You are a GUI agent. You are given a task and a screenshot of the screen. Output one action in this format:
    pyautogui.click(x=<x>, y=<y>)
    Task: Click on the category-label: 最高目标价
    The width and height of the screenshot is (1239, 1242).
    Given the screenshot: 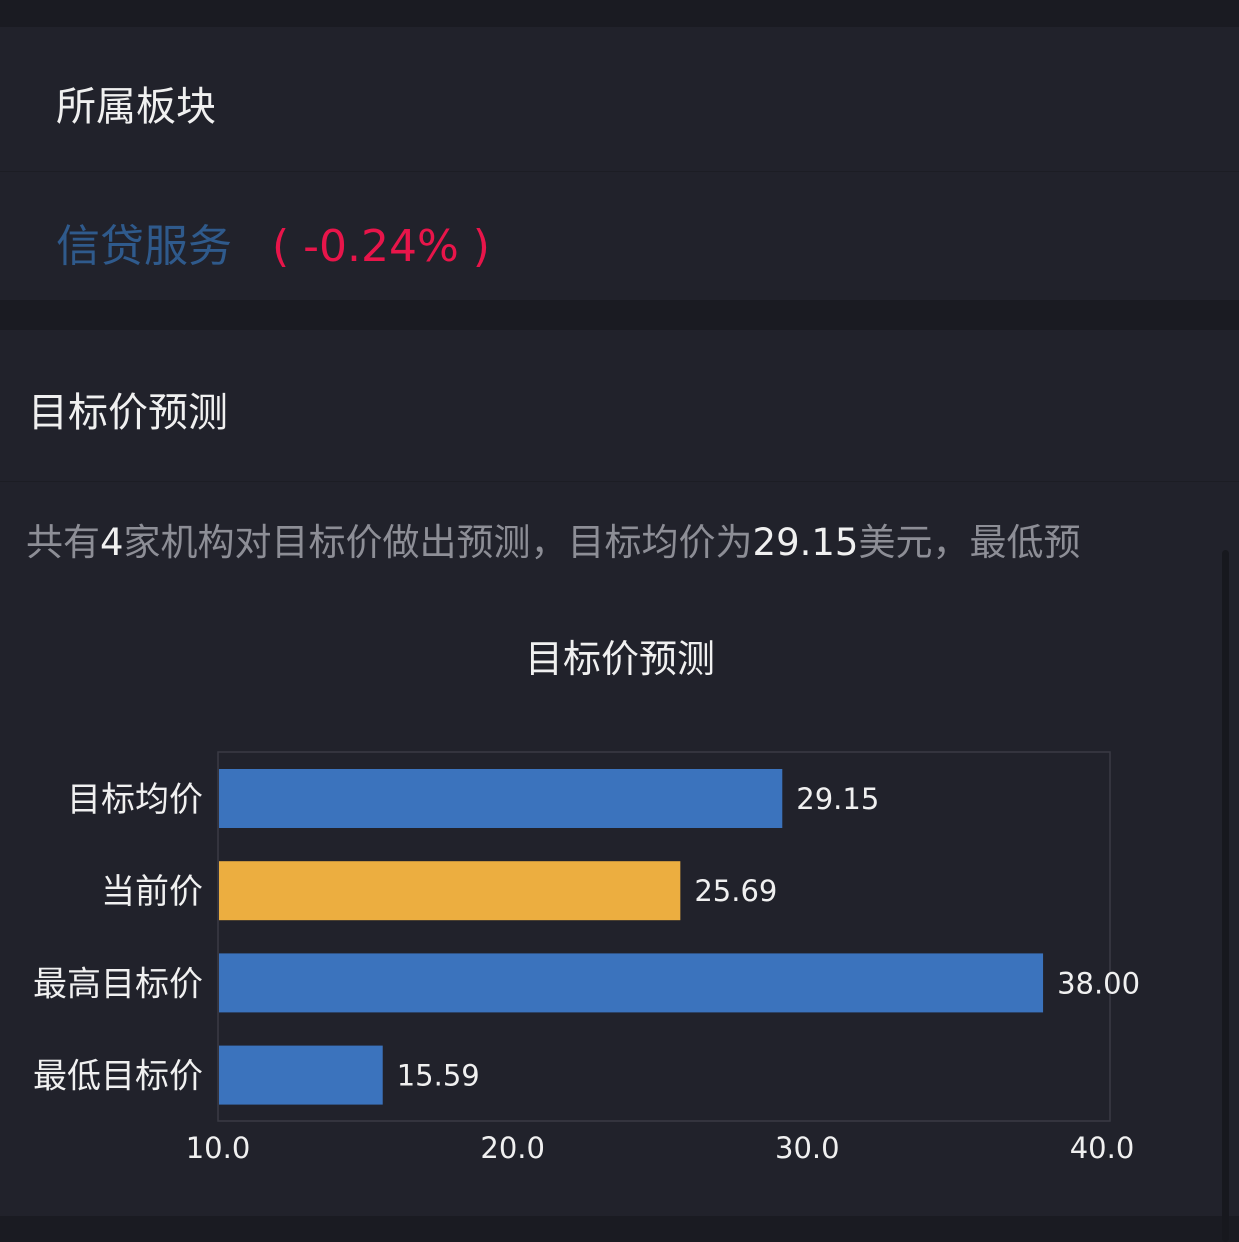 What is the action you would take?
    pyautogui.click(x=118, y=984)
    